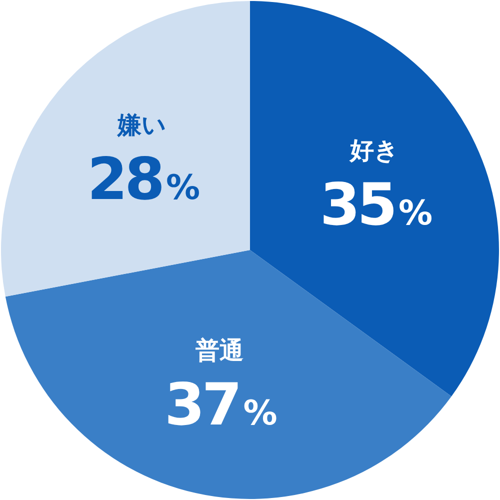  I want to click on slice-label: 普通, so click(219, 350).